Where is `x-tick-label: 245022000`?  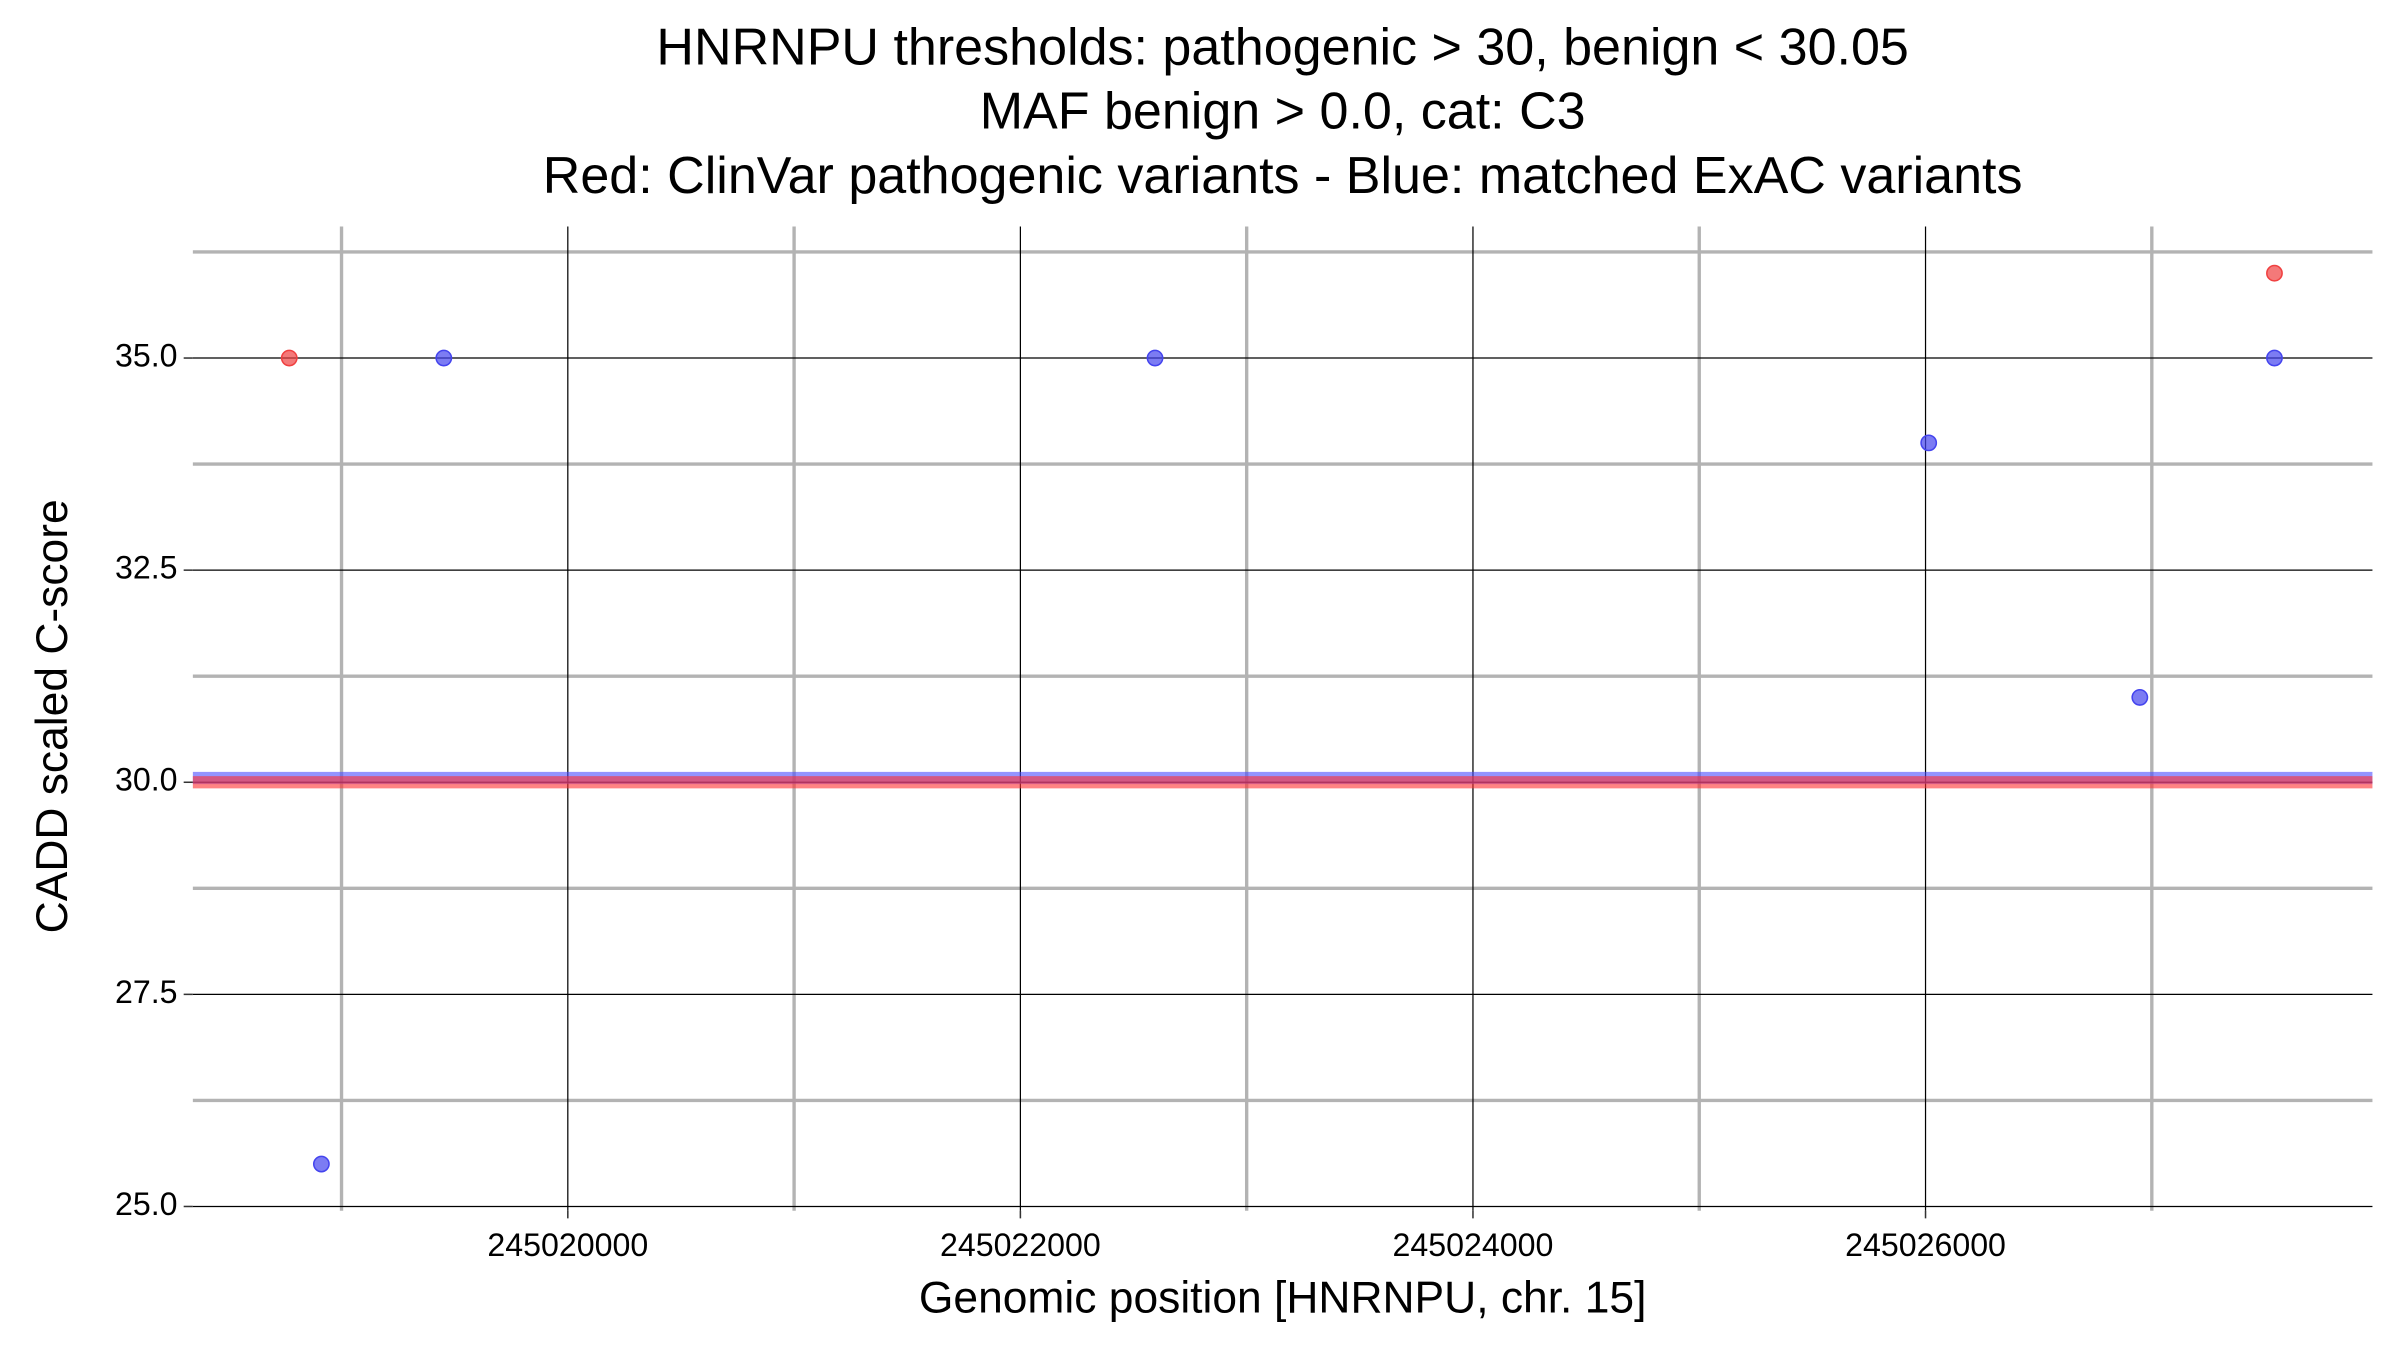
x-tick-label: 245022000 is located at coordinates (1020, 1245).